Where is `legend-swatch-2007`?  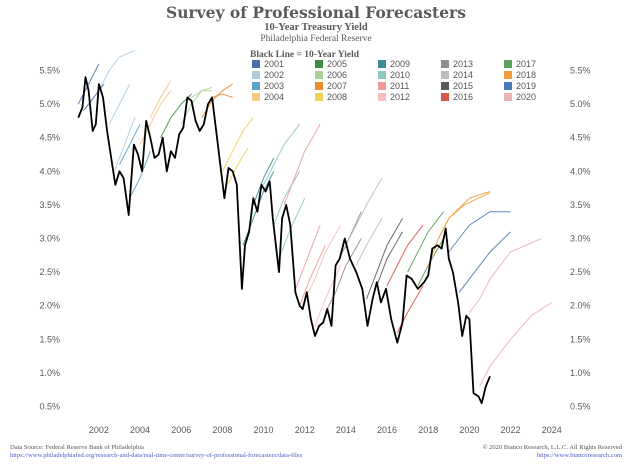
legend-swatch-2007 is located at coordinates (319, 86).